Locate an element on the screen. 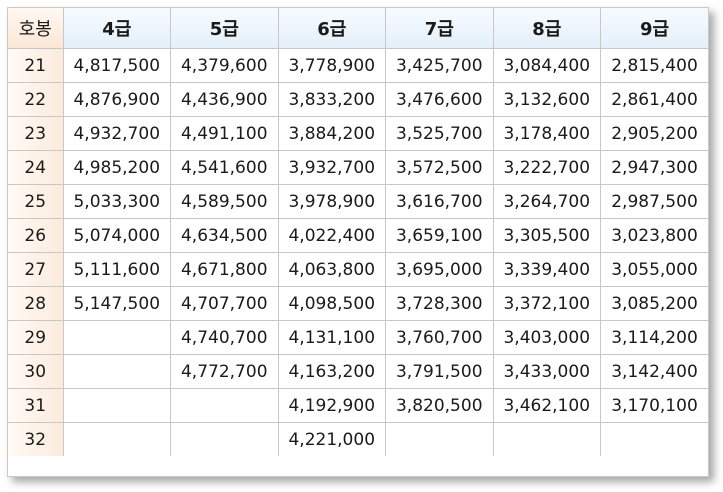  salary-cell: 4,131,100 is located at coordinates (331, 337).